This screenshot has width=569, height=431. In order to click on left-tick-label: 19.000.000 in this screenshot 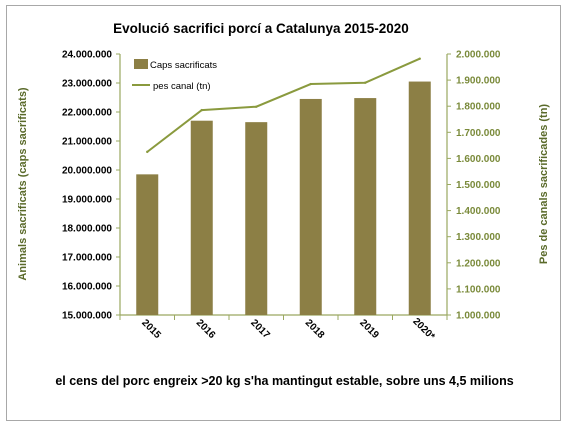, I will do `click(87, 200)`.